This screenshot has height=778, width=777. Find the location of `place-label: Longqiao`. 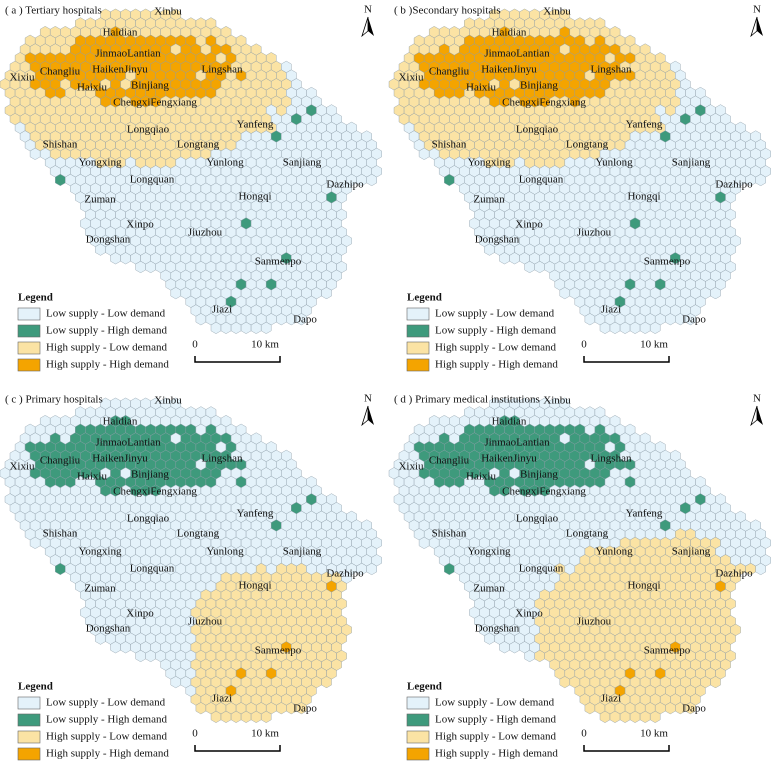

place-label: Longqiao is located at coordinates (537, 519).